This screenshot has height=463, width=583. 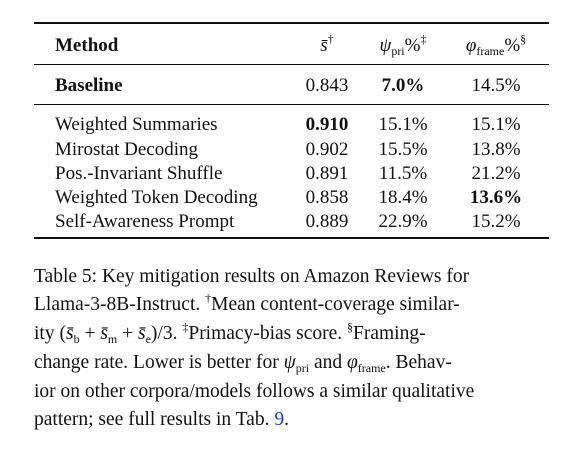 I want to click on header-framing-mark: §, so click(x=523, y=39).